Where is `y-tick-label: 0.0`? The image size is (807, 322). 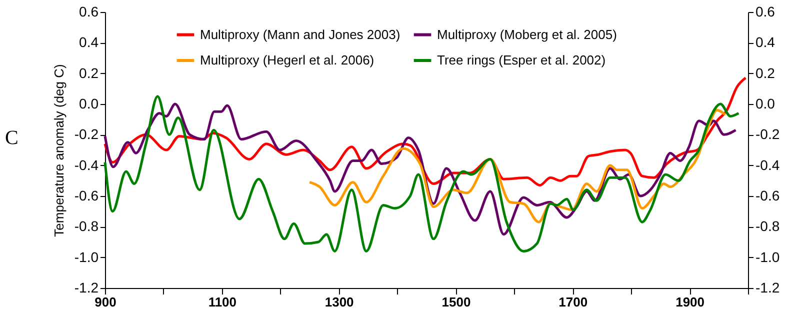
y-tick-label: 0.0 is located at coordinates (89, 104).